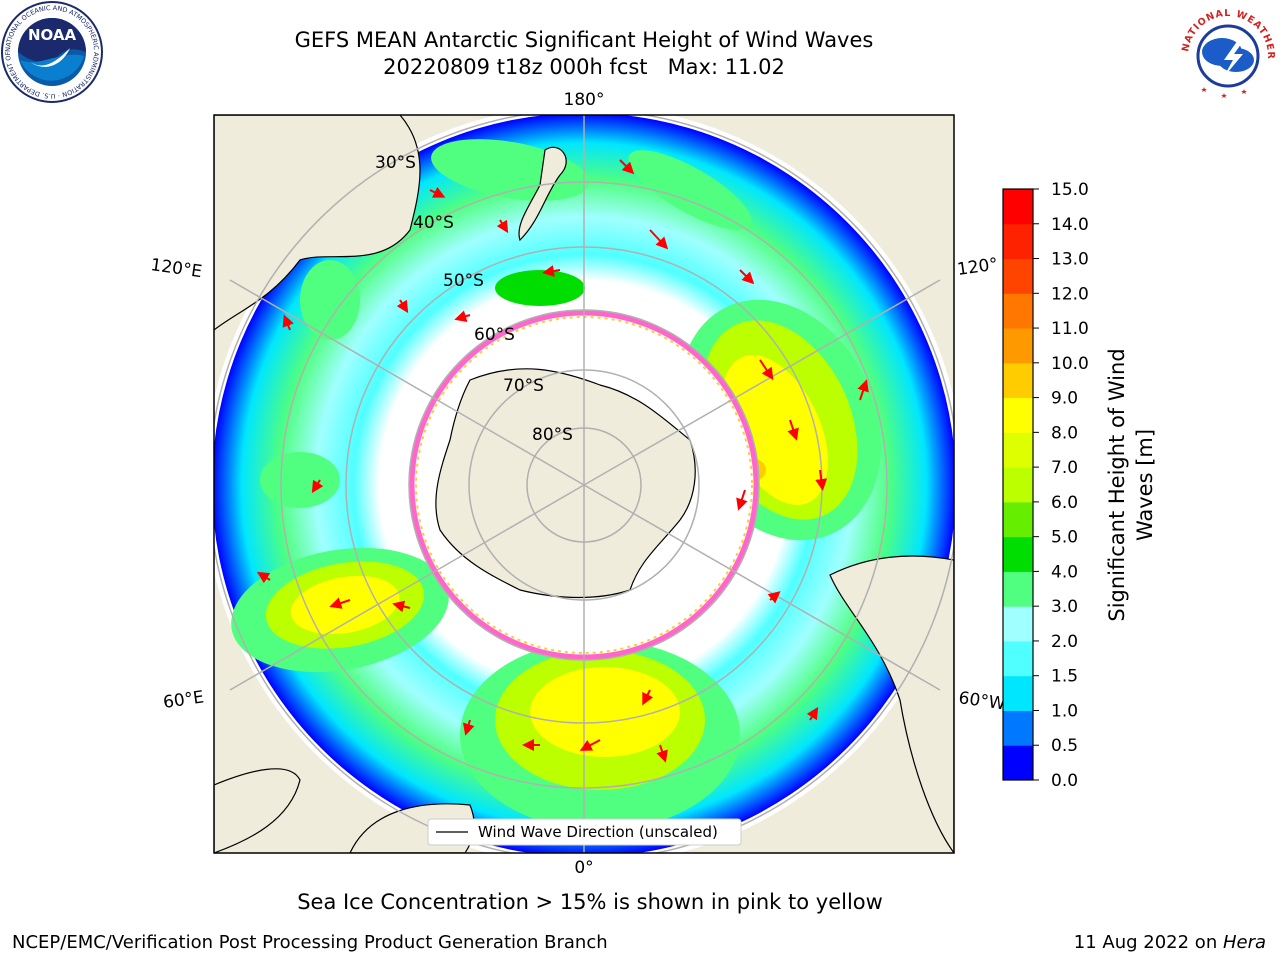 The height and width of the screenshot is (960, 1280). Describe the element at coordinates (494, 335) in the screenshot. I see `lat-label-60s: 60°S` at that location.